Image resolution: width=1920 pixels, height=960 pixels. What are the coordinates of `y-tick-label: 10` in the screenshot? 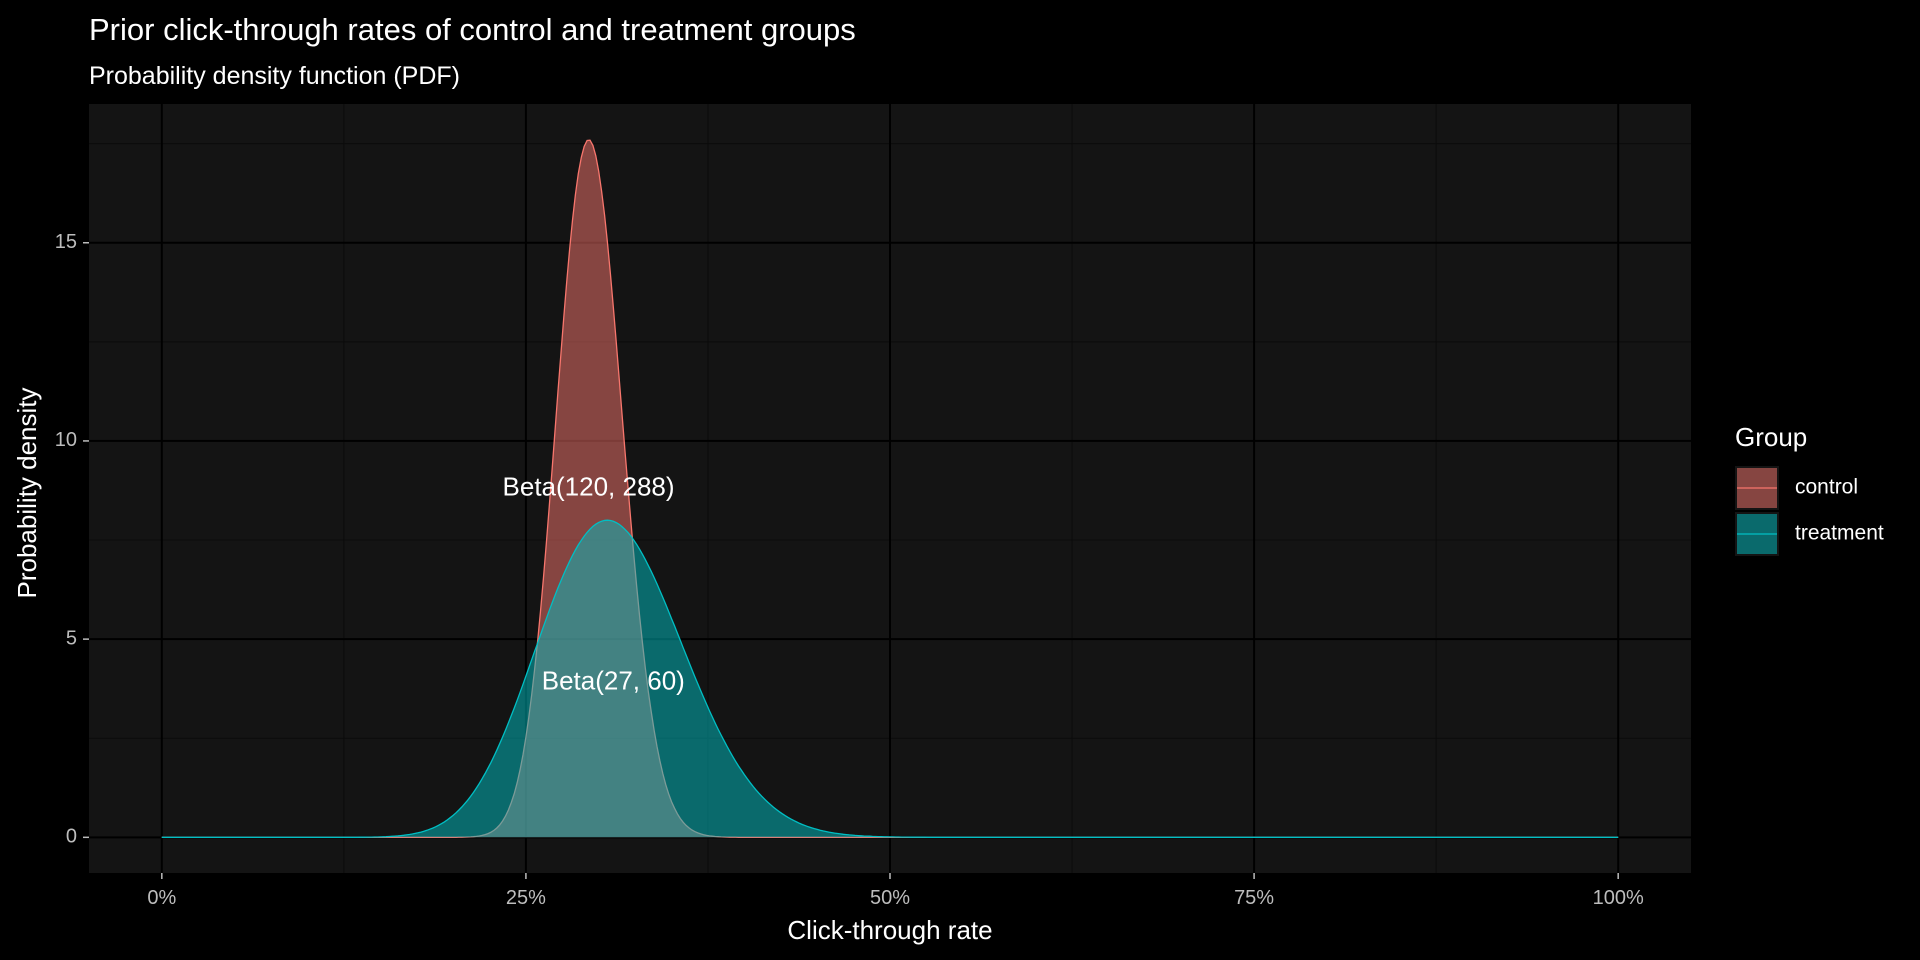 It's located at (66, 440).